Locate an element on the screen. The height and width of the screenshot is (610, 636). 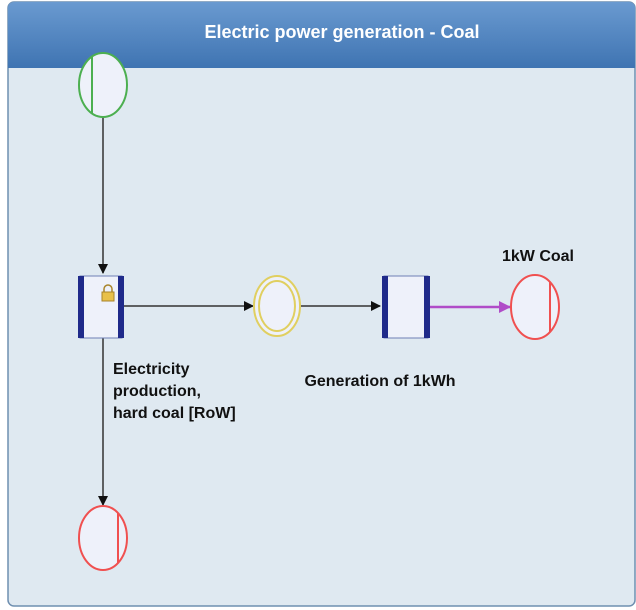
node-label: Generation of 1kWh is located at coordinates (379, 381).